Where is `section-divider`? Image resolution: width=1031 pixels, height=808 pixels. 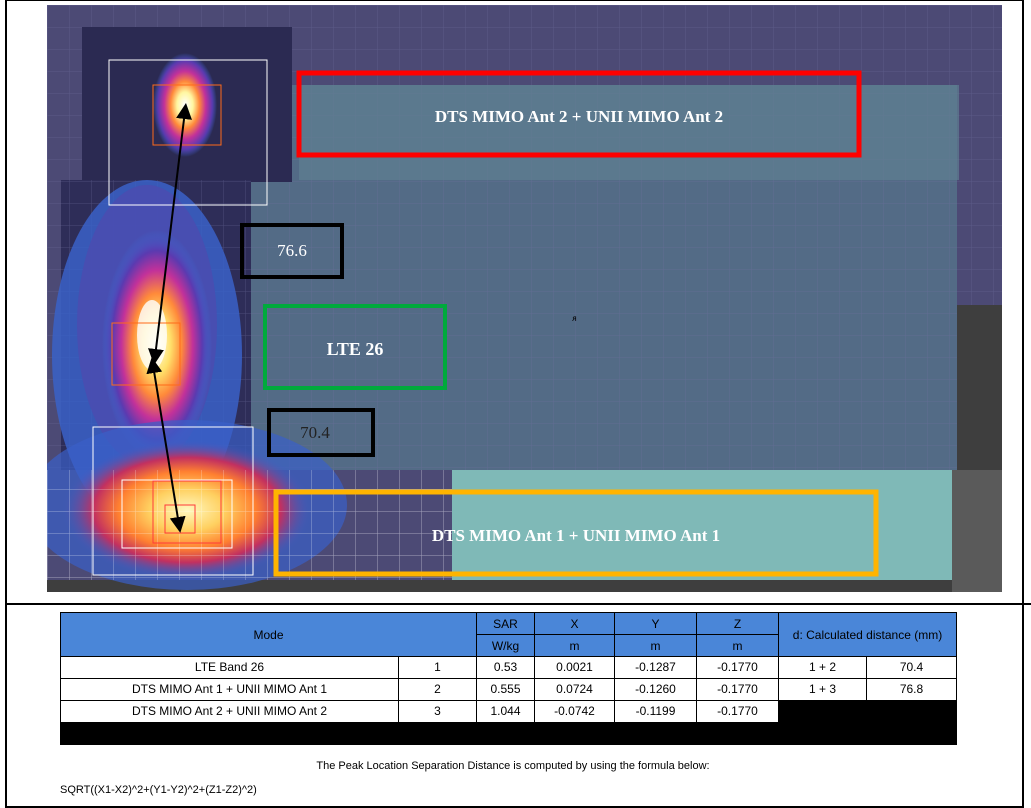 section-divider is located at coordinates (518, 604).